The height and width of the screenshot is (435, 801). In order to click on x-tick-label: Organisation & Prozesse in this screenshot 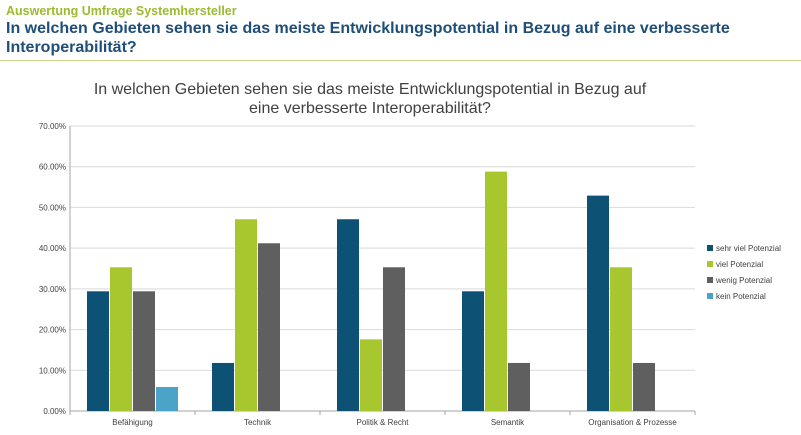, I will do `click(632, 422)`.